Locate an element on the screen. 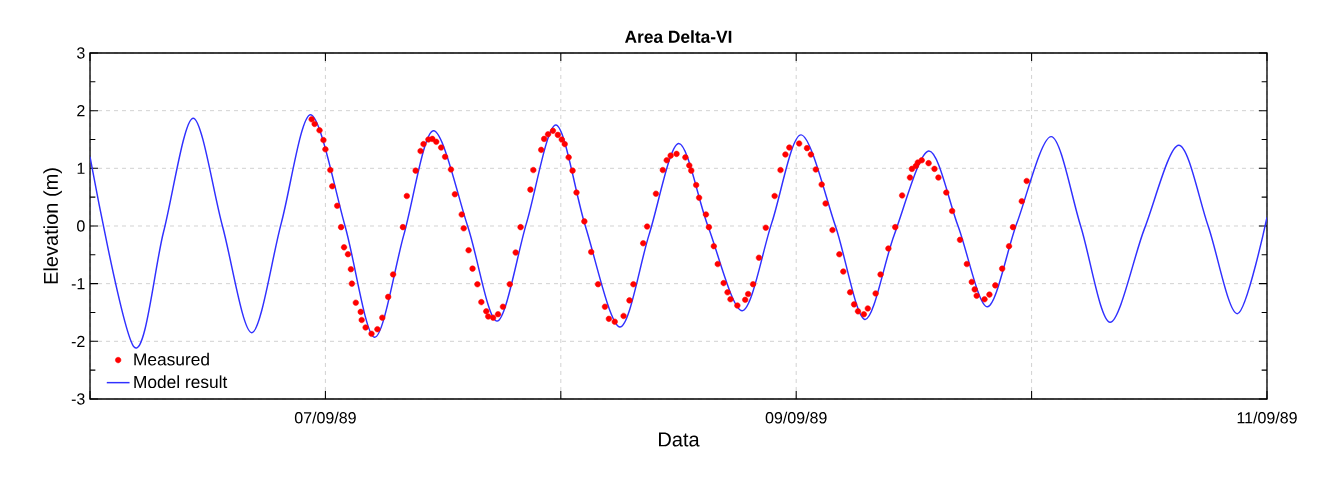 The image size is (1320, 478). x-tick-label: 07/09/89 is located at coordinates (325, 417).